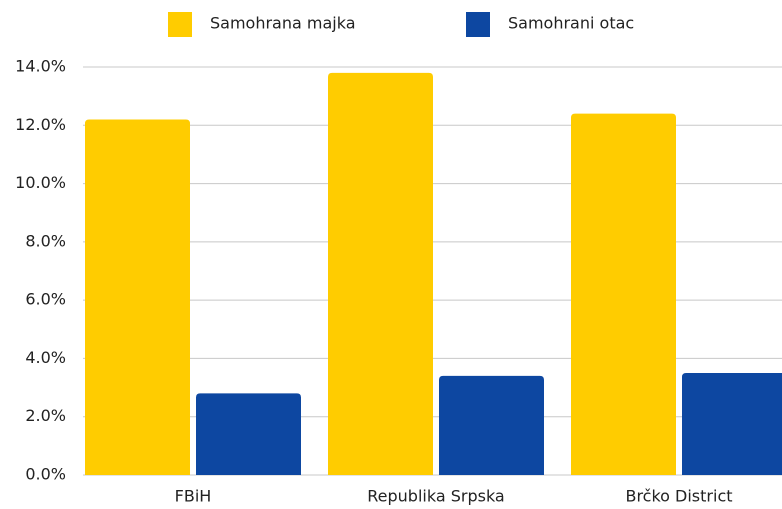  I want to click on y-tick-label: 14.0%, so click(40, 66).